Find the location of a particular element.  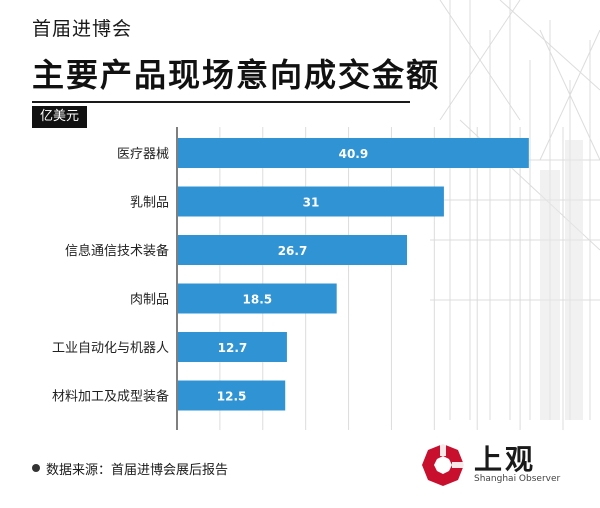

category-label: 医疗器械 is located at coordinates (143, 154).